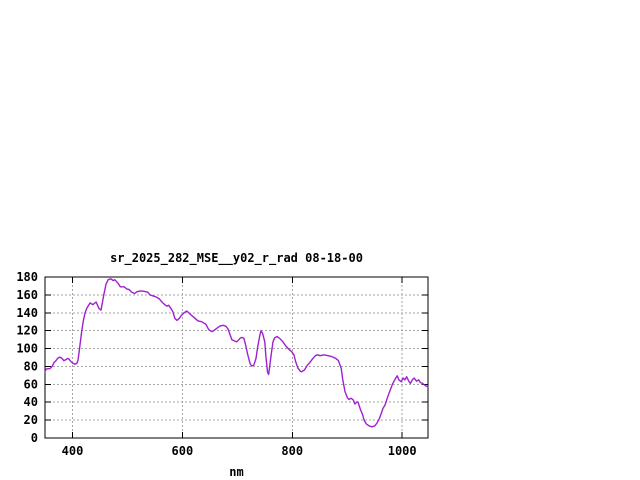 The height and width of the screenshot is (480, 640). Describe the element at coordinates (236, 258) in the screenshot. I see `chart-title: sr_2025_282_MSE__y02_r_rad 08-18-00` at that location.